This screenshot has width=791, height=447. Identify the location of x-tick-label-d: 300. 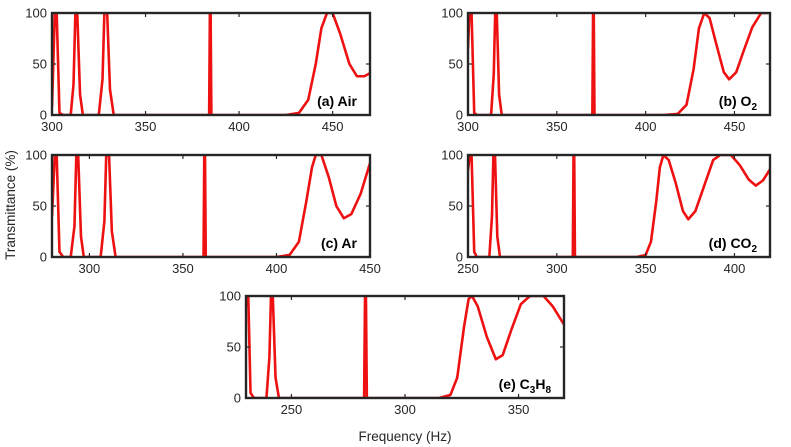
(557, 268).